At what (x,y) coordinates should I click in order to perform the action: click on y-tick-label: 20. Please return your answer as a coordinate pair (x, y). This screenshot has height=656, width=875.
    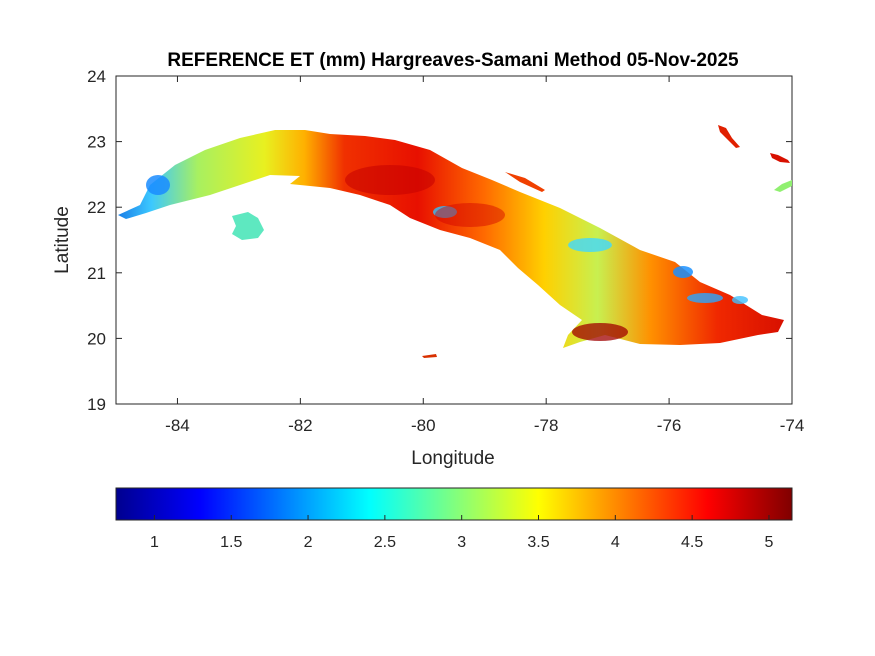
    Looking at the image, I should click on (96, 338).